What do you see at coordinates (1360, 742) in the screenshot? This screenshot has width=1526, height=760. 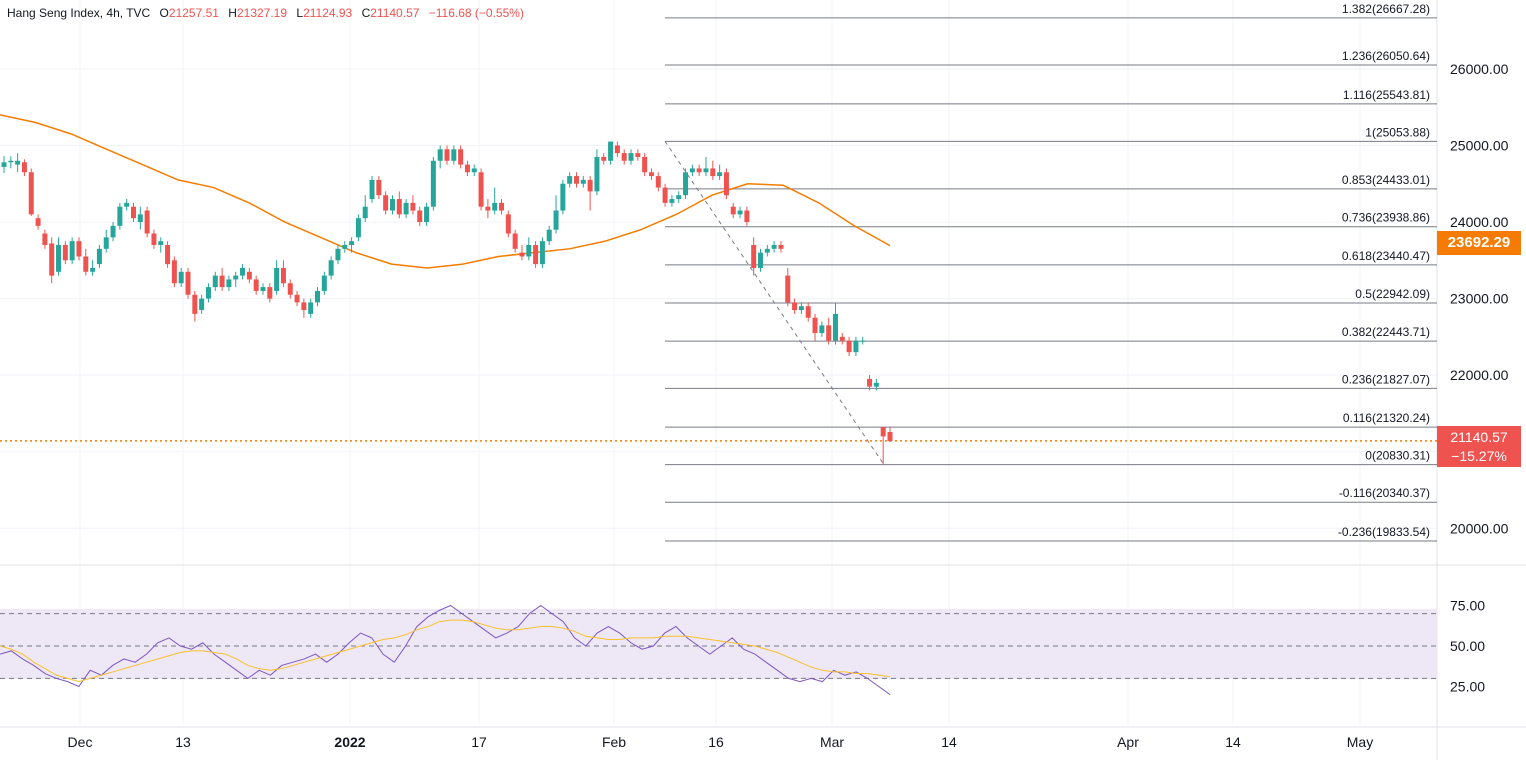 I see `time-tick-label: May` at bounding box center [1360, 742].